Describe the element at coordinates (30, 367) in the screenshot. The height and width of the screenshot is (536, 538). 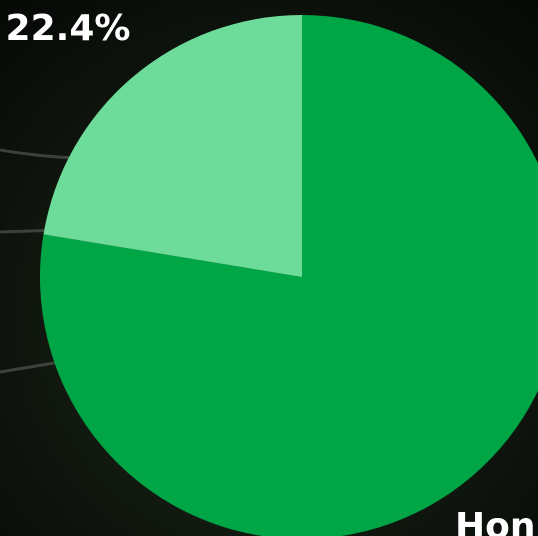
I see `field-line` at that location.